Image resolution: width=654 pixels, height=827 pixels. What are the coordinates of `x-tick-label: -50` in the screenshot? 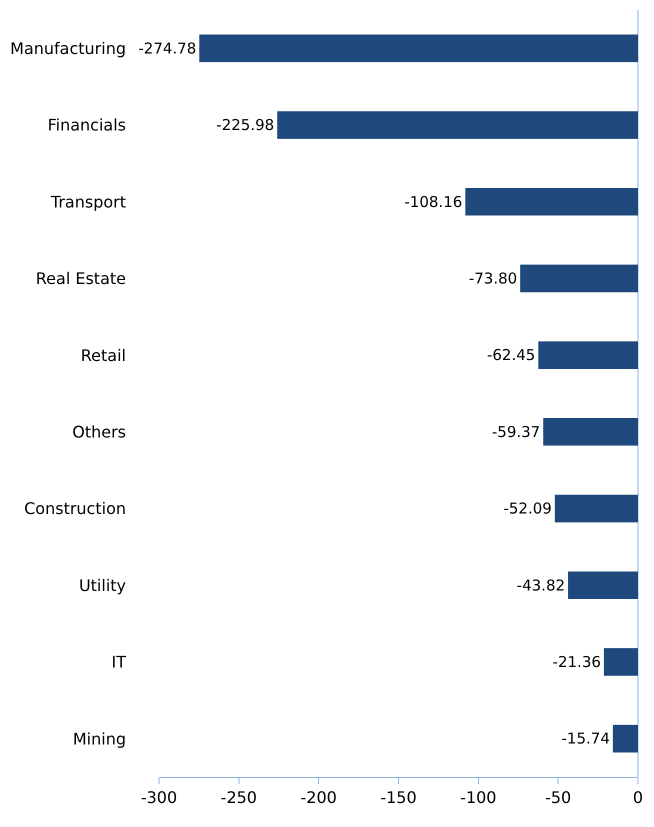 It's located at (558, 798).